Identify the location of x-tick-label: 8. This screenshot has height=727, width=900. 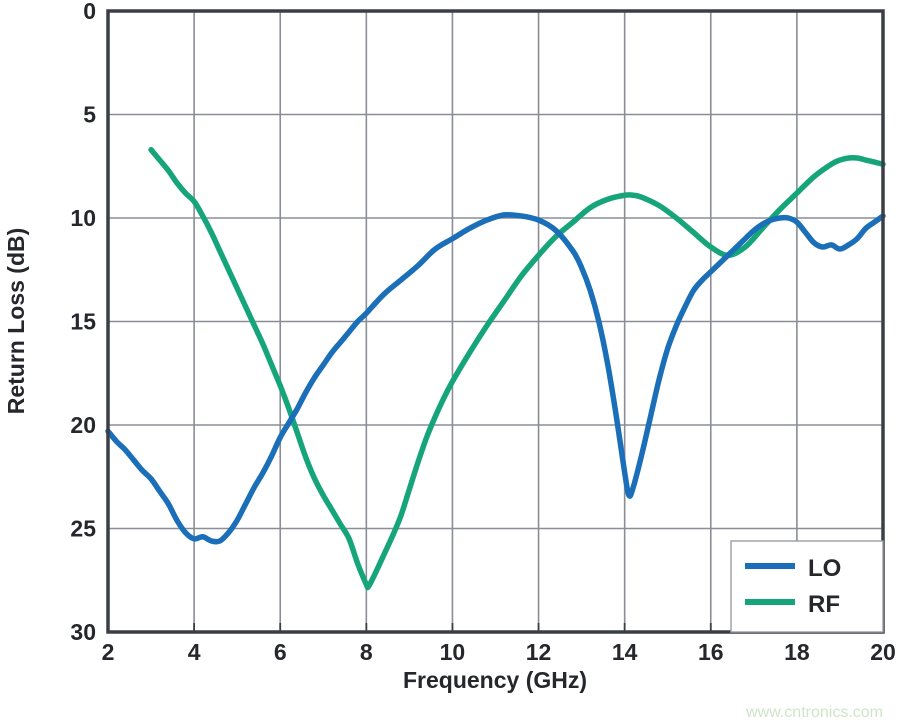
(366, 652).